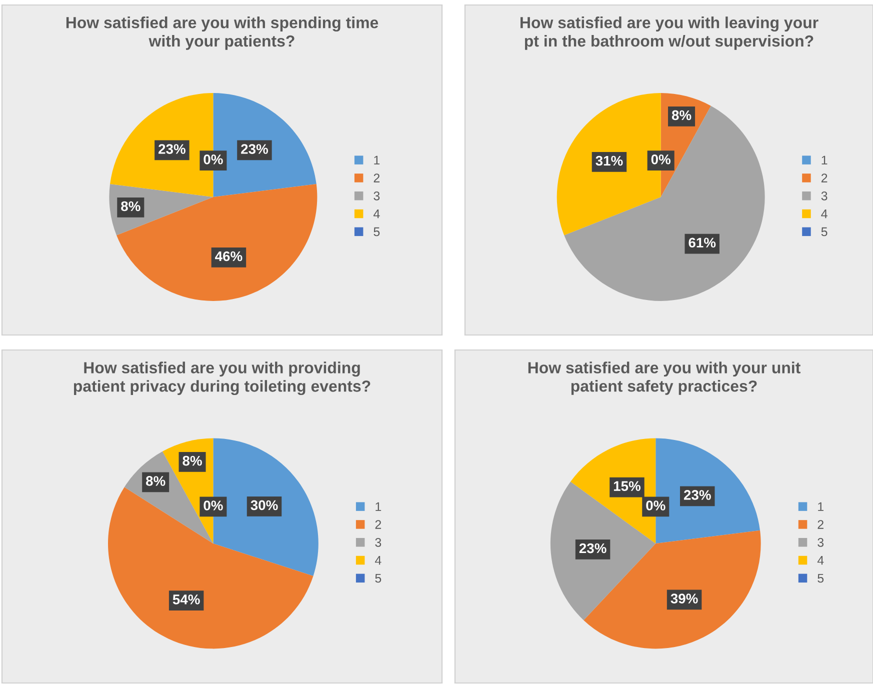 The height and width of the screenshot is (685, 873). I want to click on data-label: 39%, so click(684, 599).